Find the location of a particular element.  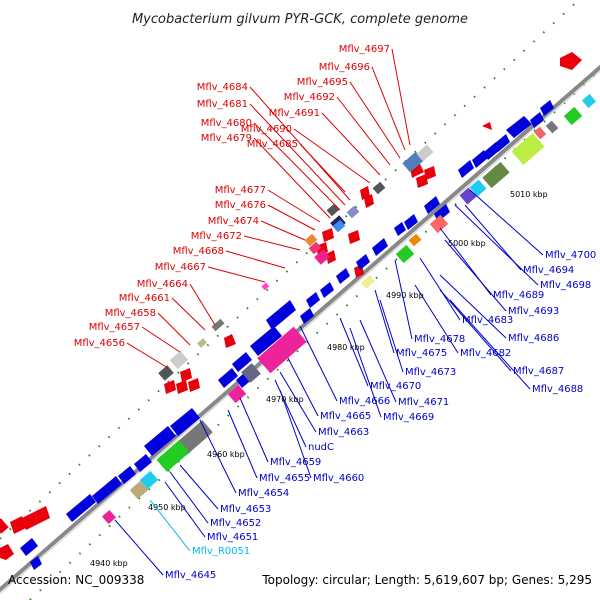

gene-label: Mflv_4665 is located at coordinates (345, 416).